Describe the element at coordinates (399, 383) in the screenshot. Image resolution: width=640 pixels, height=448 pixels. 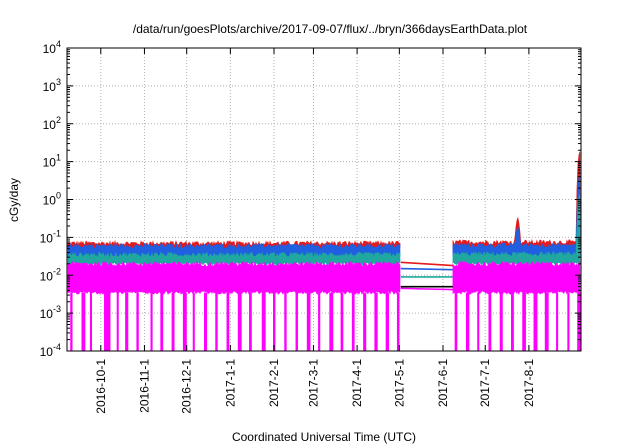
I see `x-tick-label: 2017-5-1` at that location.